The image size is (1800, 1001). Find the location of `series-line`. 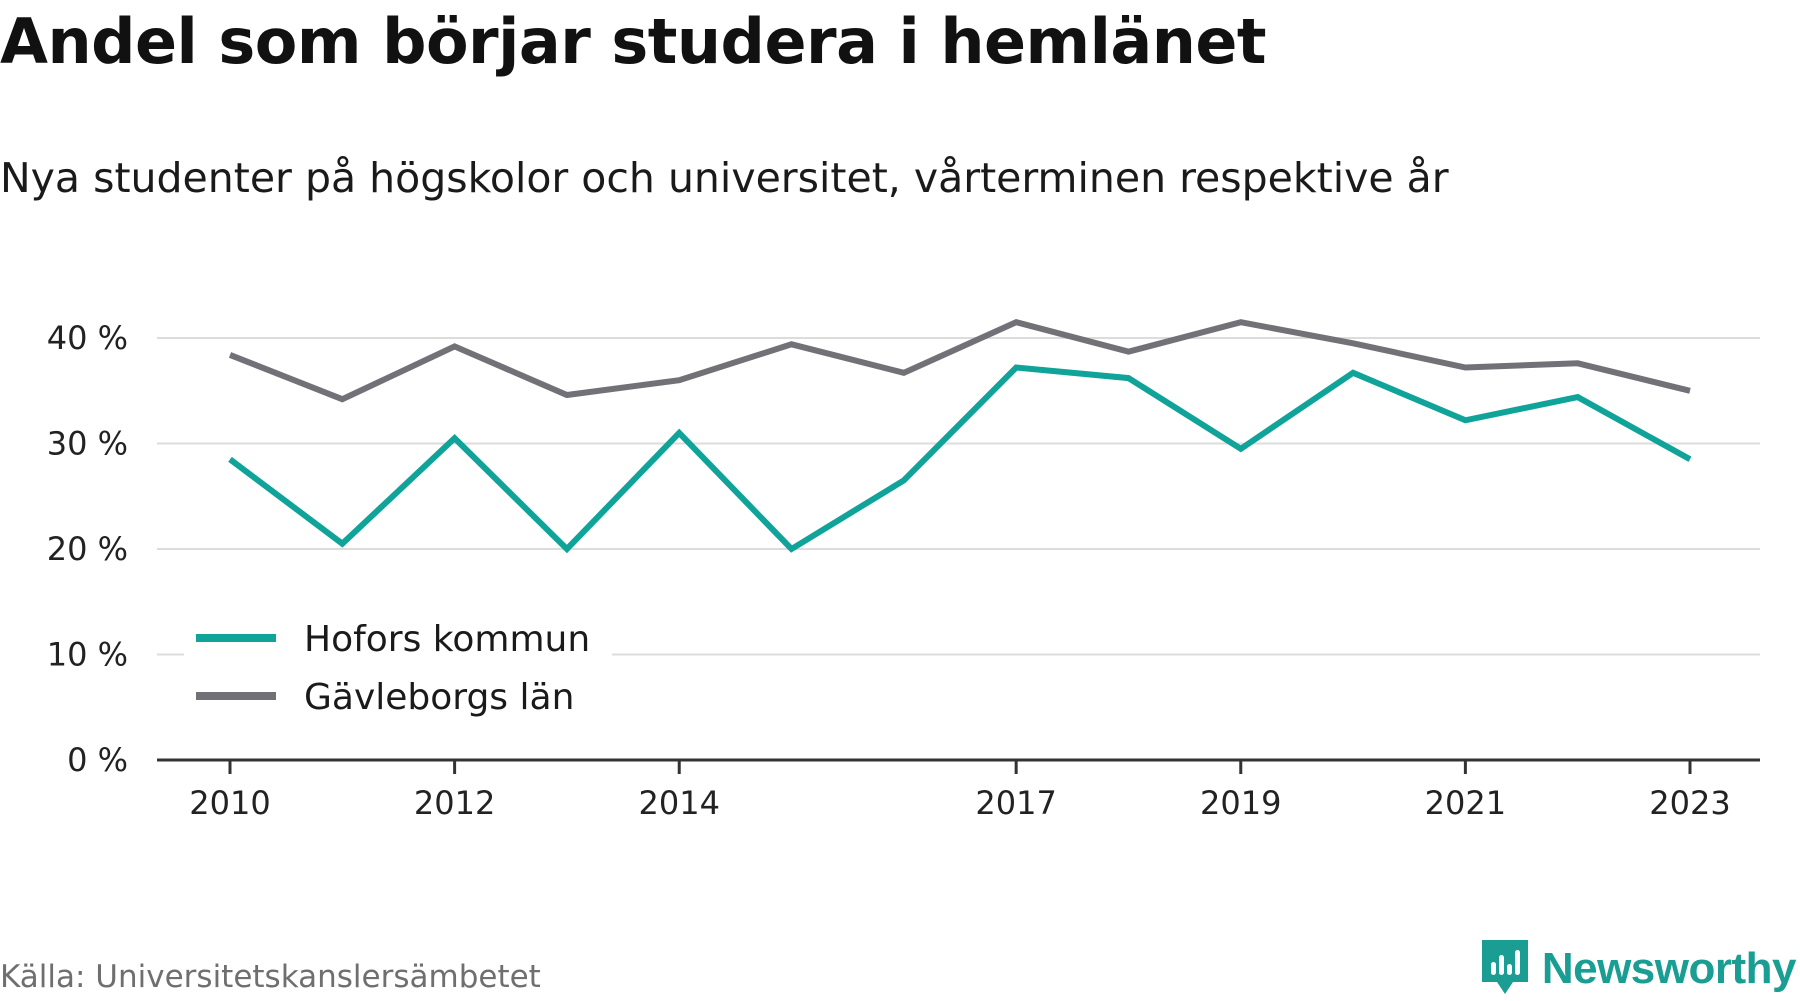

series-line is located at coordinates (959, 361).